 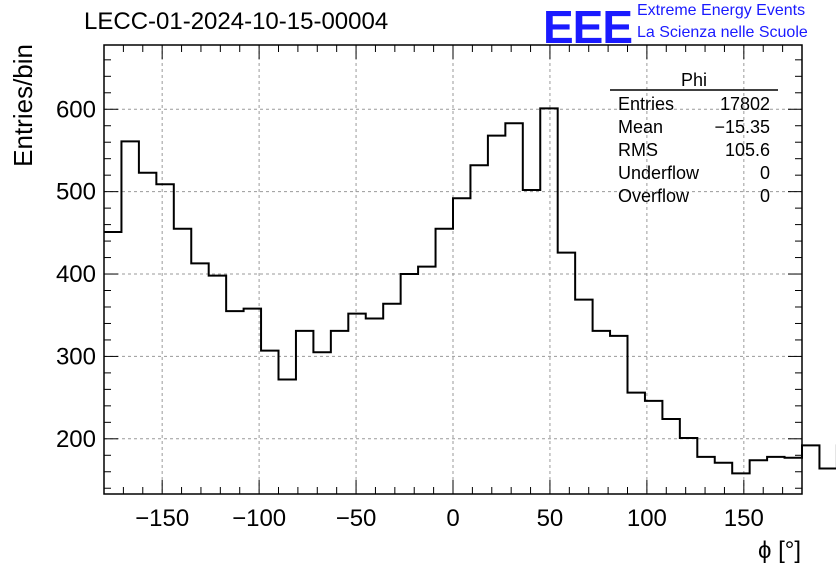 I want to click on x-tick-label: 50, so click(x=550, y=518).